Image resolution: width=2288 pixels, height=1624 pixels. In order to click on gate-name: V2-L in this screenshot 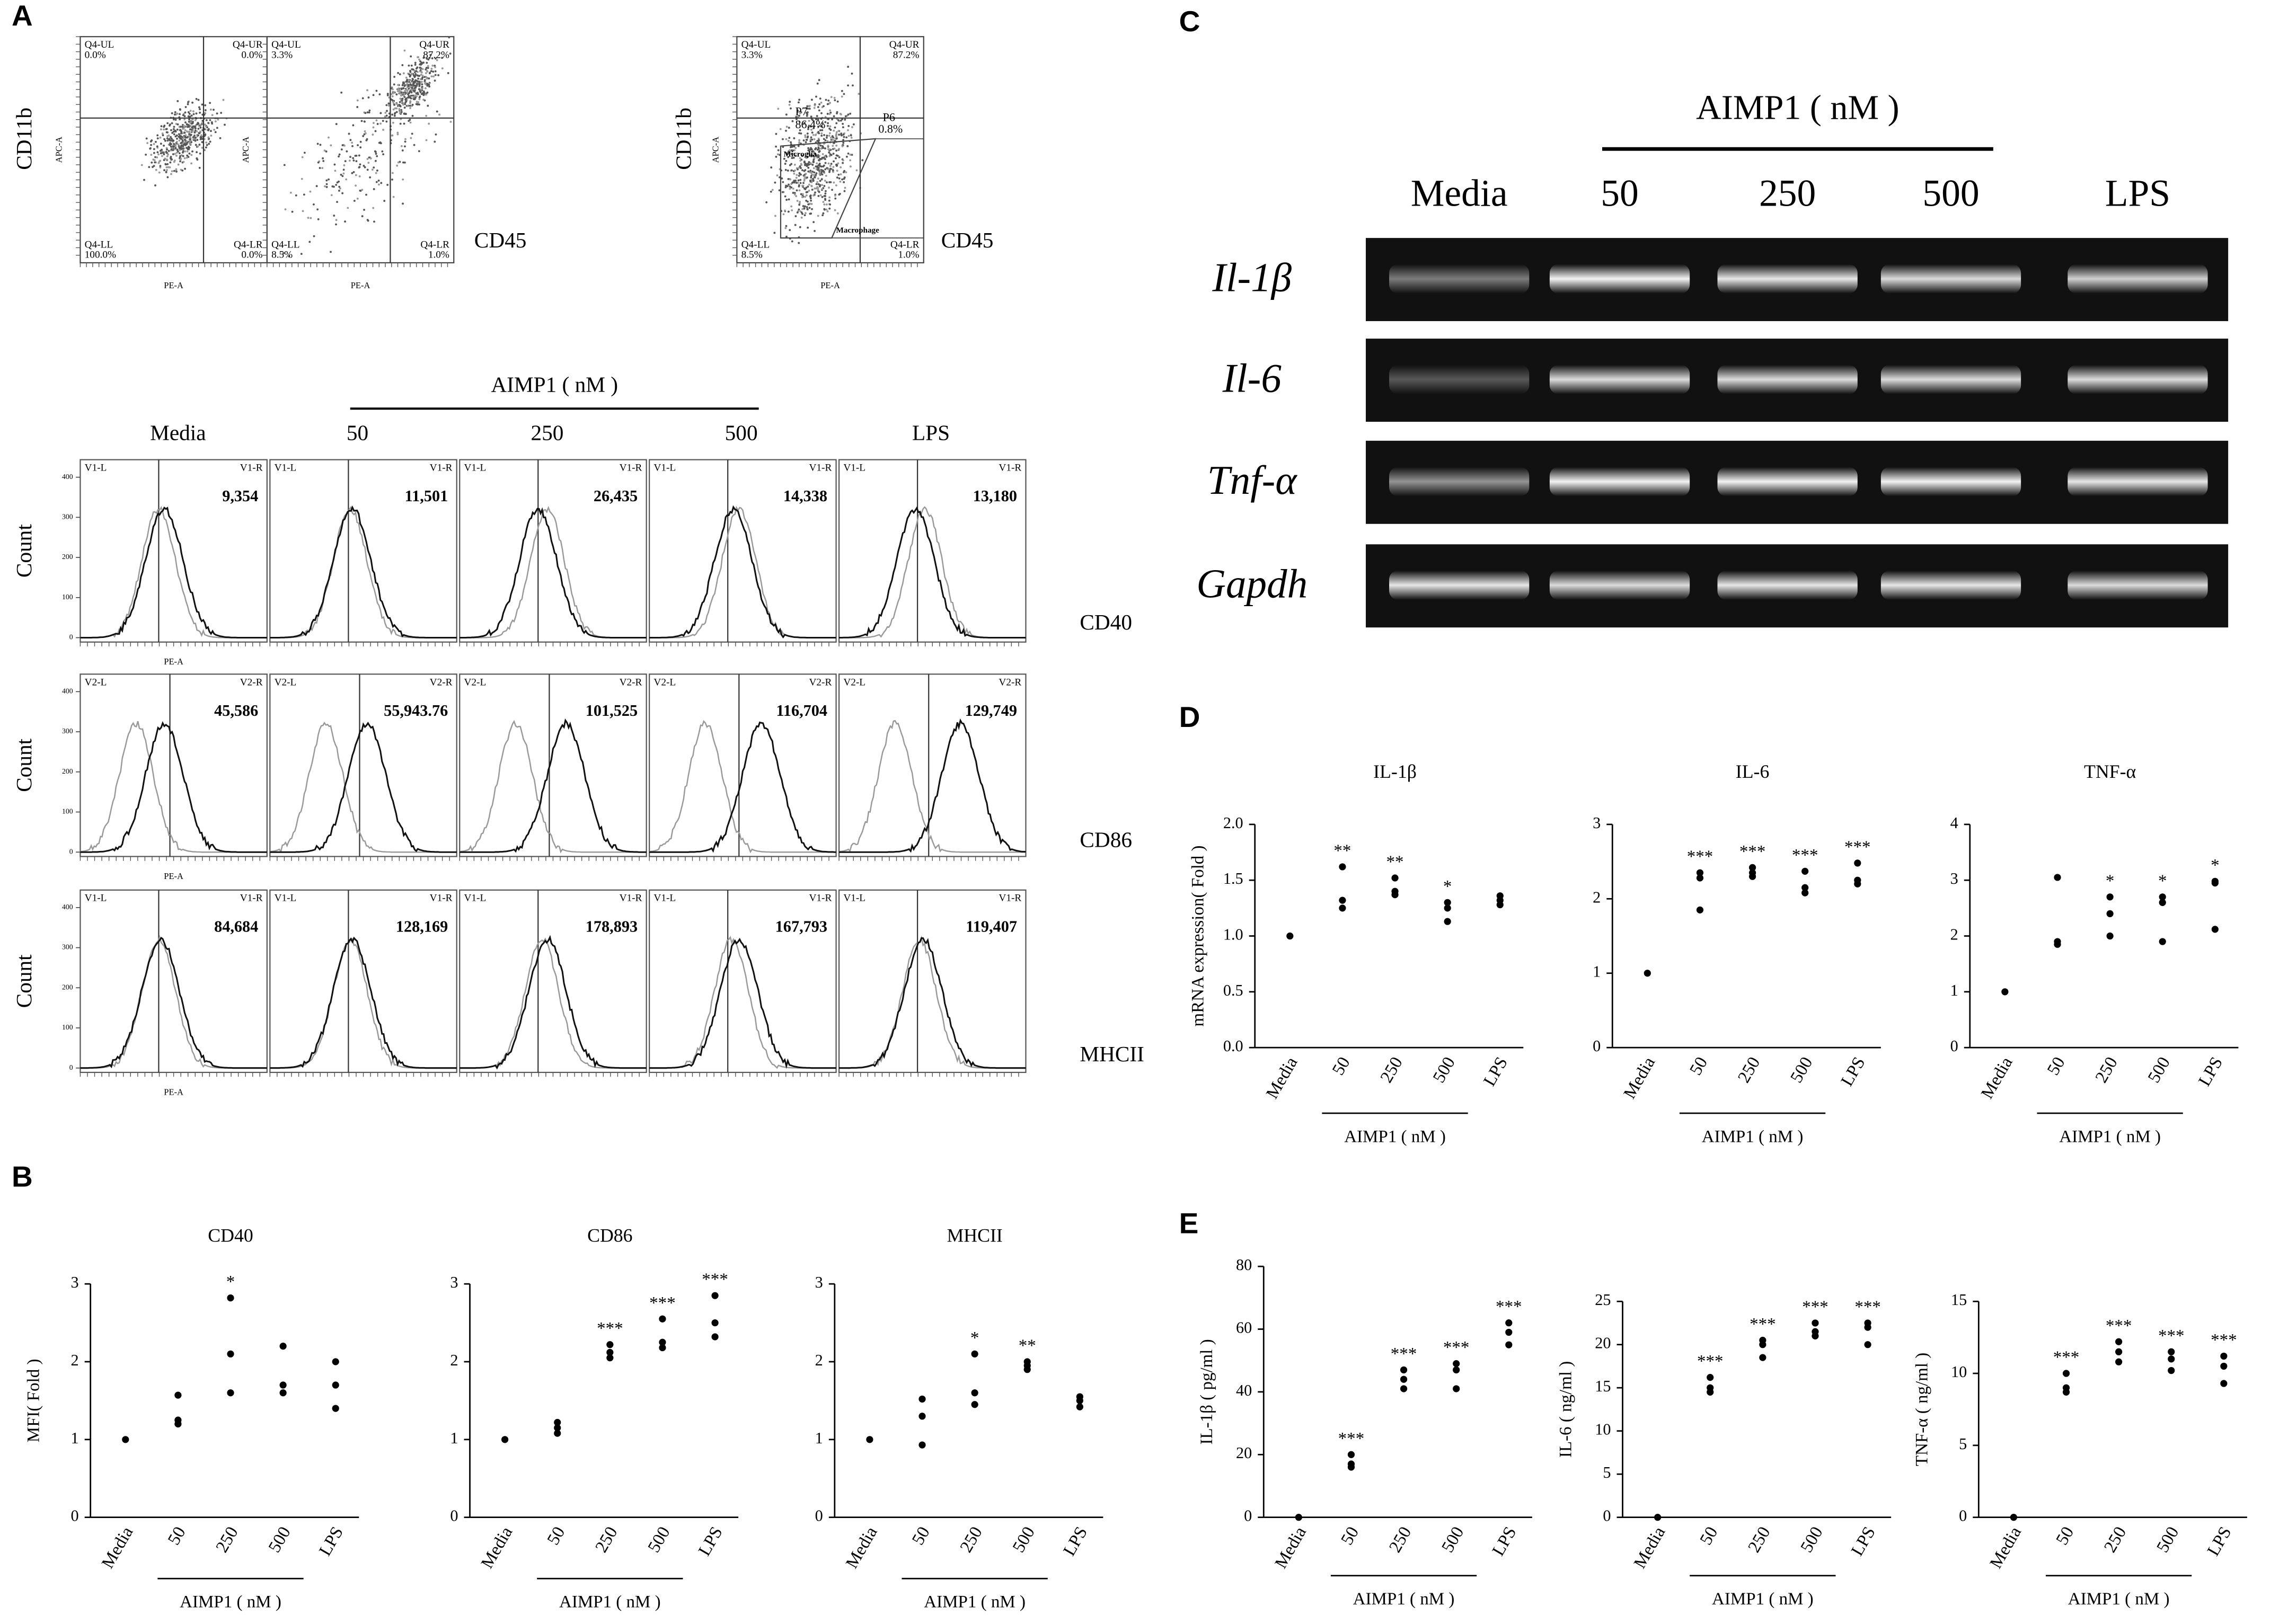, I will do `click(475, 682)`.